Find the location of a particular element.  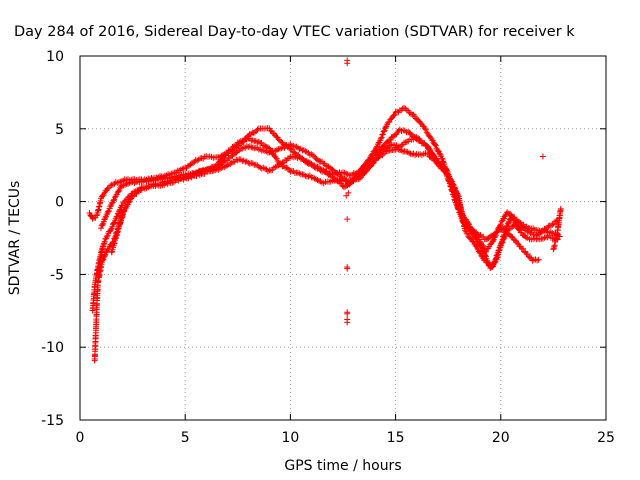

x-tick-label: 5 is located at coordinates (185, 438).